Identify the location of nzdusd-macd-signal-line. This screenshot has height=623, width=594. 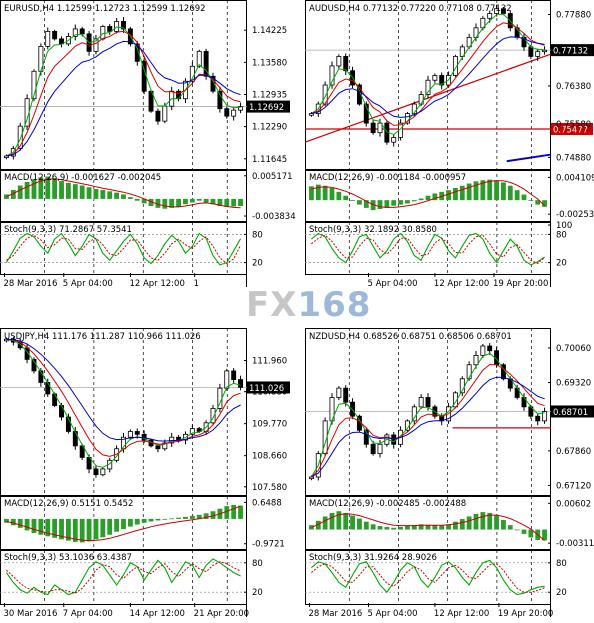
(428, 527).